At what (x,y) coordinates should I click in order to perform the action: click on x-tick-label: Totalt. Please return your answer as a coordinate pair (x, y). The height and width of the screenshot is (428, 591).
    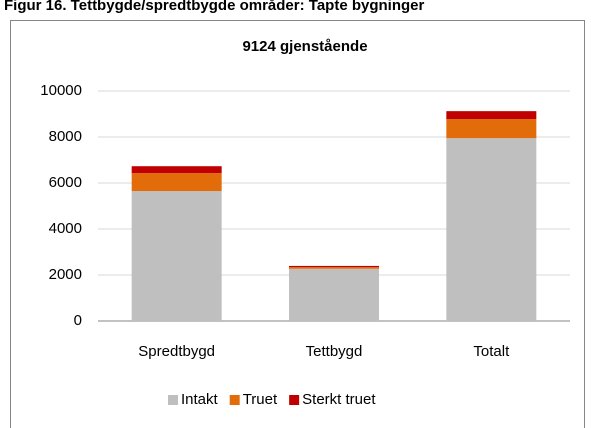
    Looking at the image, I should click on (491, 351).